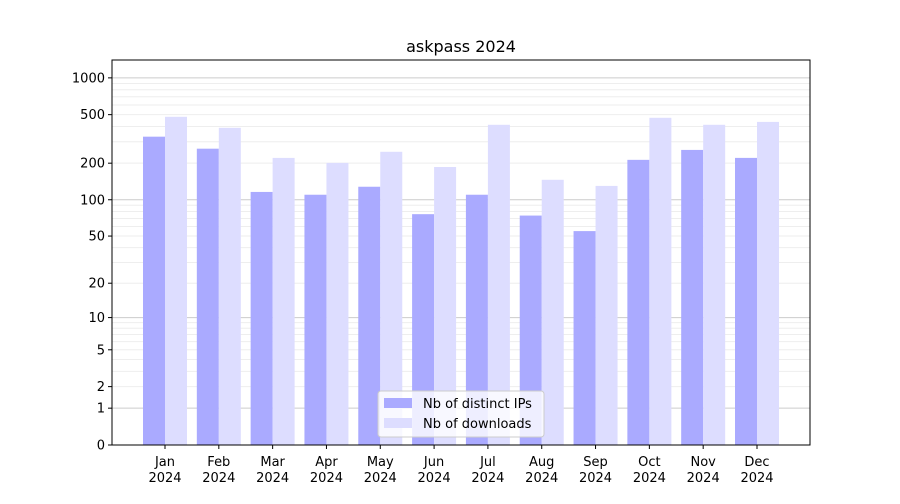 The height and width of the screenshot is (504, 900). Describe the element at coordinates (433, 462) in the screenshot. I see `x-tick-label: Jun` at that location.